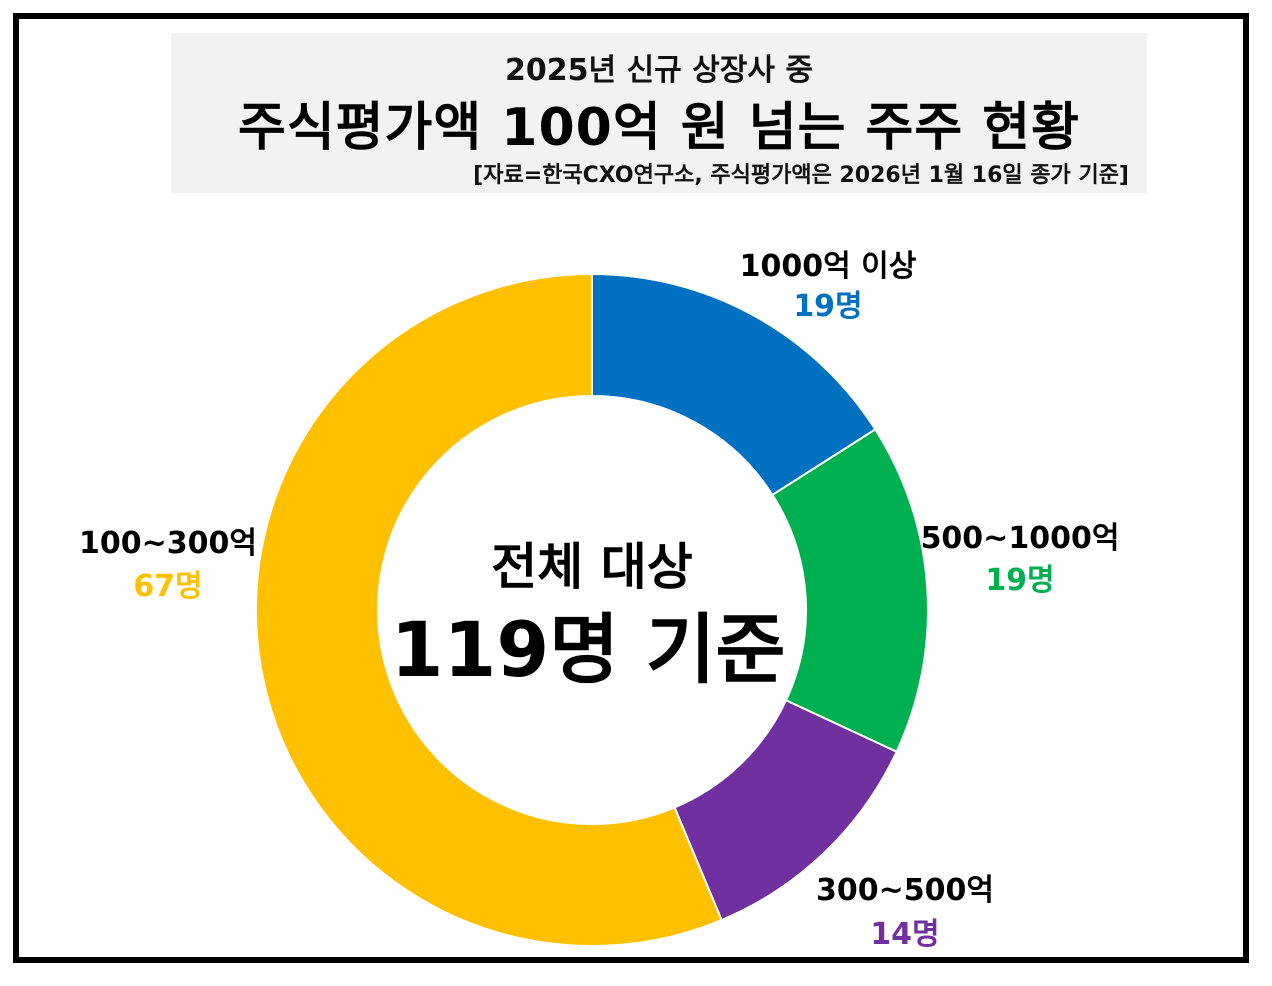 The height and width of the screenshot is (986, 1272). Describe the element at coordinates (591, 567) in the screenshot. I see `center-caption: 전체 대상` at that location.